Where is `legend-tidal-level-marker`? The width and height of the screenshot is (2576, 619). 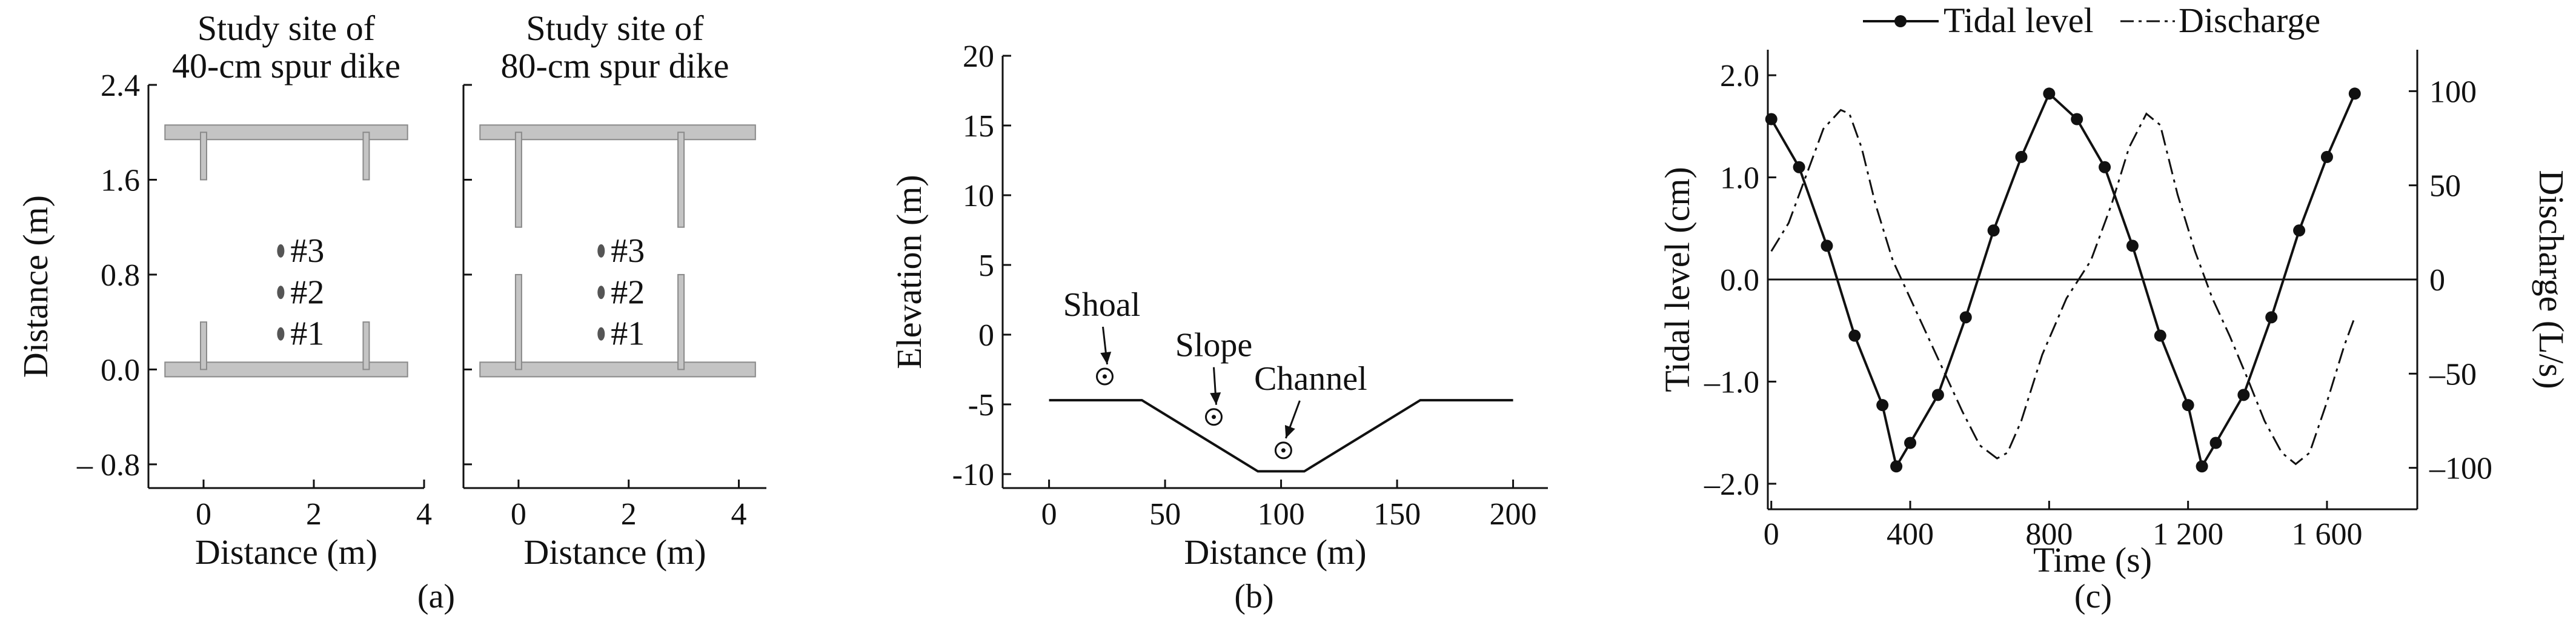 legend-tidal-level-marker is located at coordinates (1901, 21).